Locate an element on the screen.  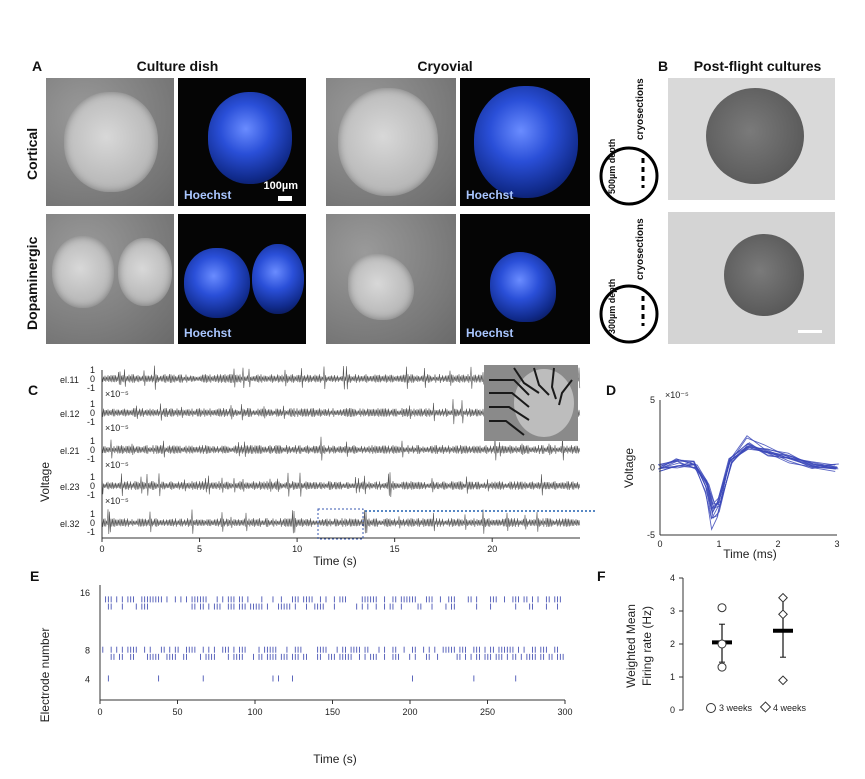
column-title-culture-dish: Culture dish is located at coordinates (177, 66).